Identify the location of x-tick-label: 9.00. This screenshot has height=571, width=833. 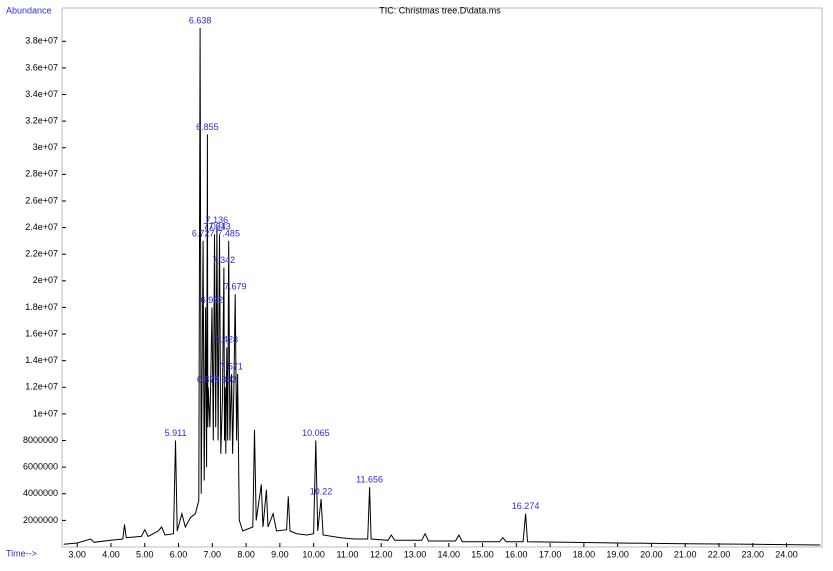
(280, 554).